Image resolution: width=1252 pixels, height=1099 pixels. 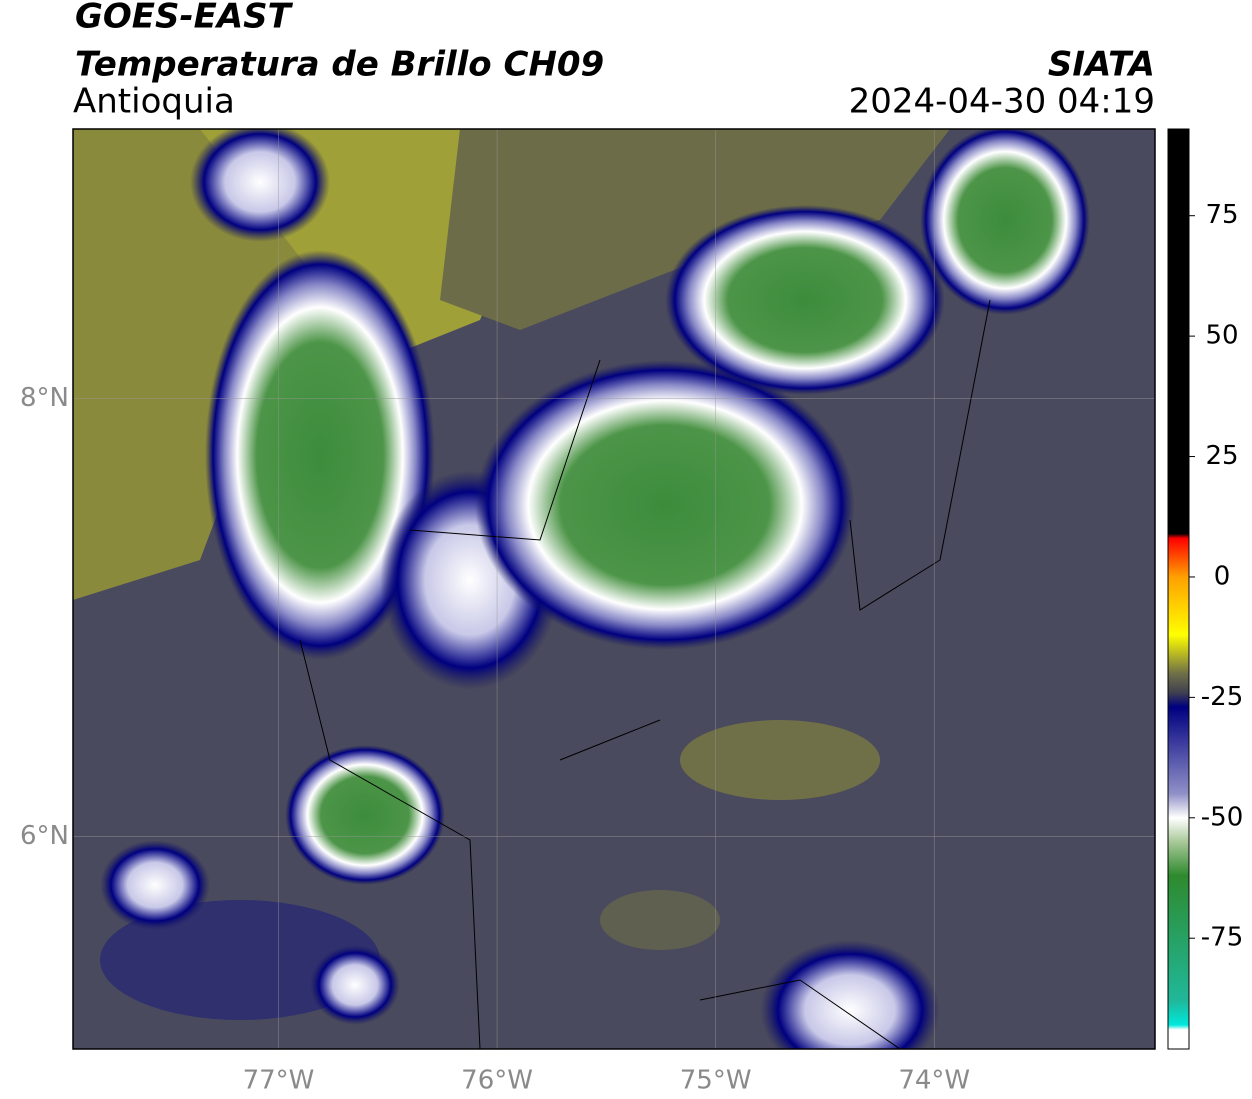 I want to click on region: Antioquia, so click(x=154, y=102).